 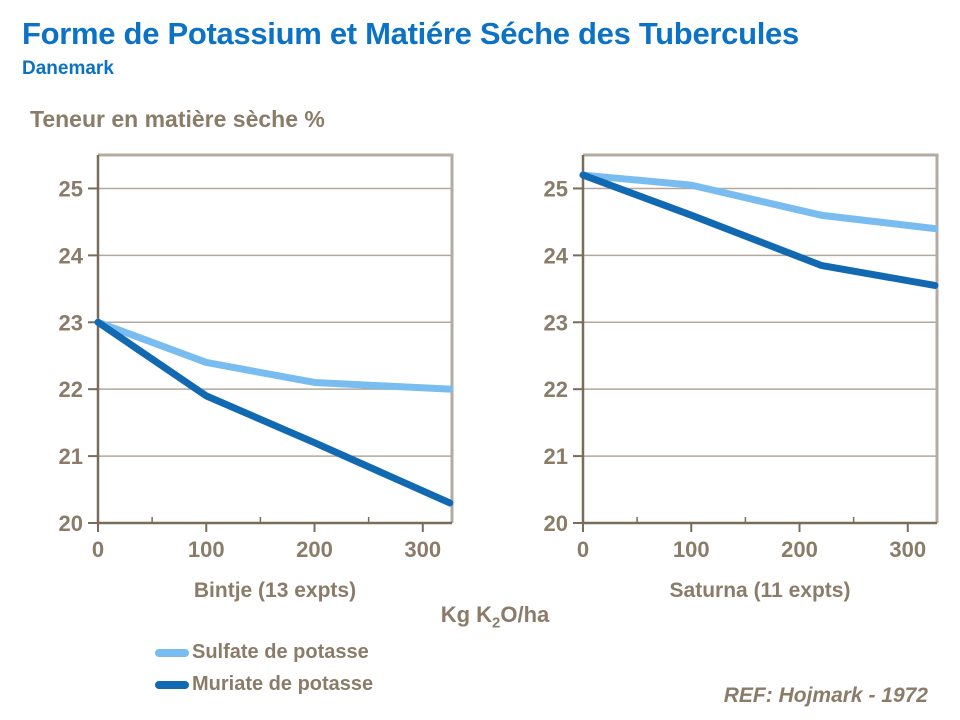 What do you see at coordinates (825, 695) in the screenshot?
I see `reference-citation: REF: Hojmark - 1972` at bounding box center [825, 695].